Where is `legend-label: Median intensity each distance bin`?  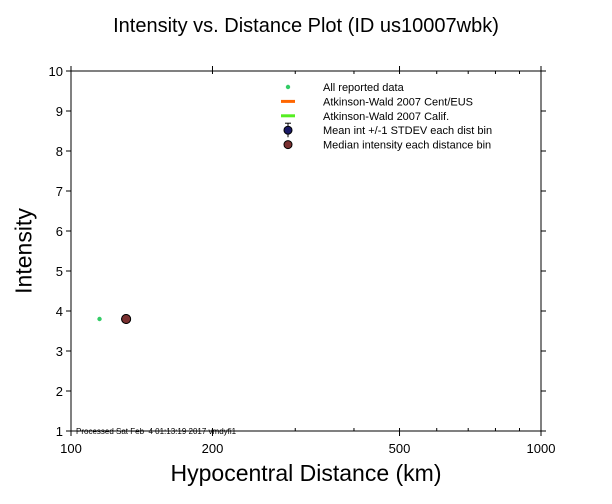
legend-label: Median intensity each distance bin is located at coordinates (407, 146).